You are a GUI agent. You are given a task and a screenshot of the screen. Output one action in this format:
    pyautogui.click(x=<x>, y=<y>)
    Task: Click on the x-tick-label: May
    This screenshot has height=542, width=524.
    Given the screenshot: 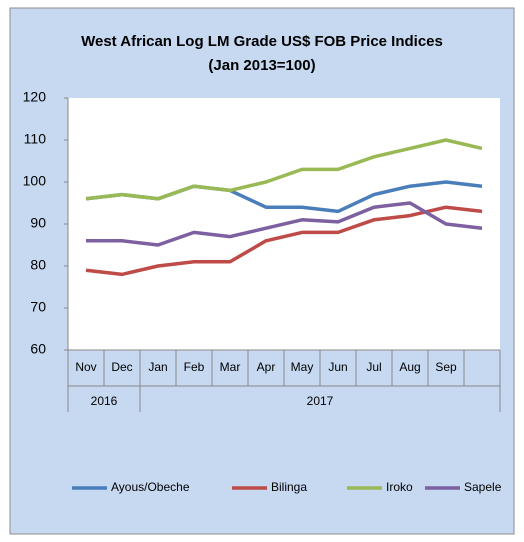 What is the action you would take?
    pyautogui.click(x=302, y=367)
    